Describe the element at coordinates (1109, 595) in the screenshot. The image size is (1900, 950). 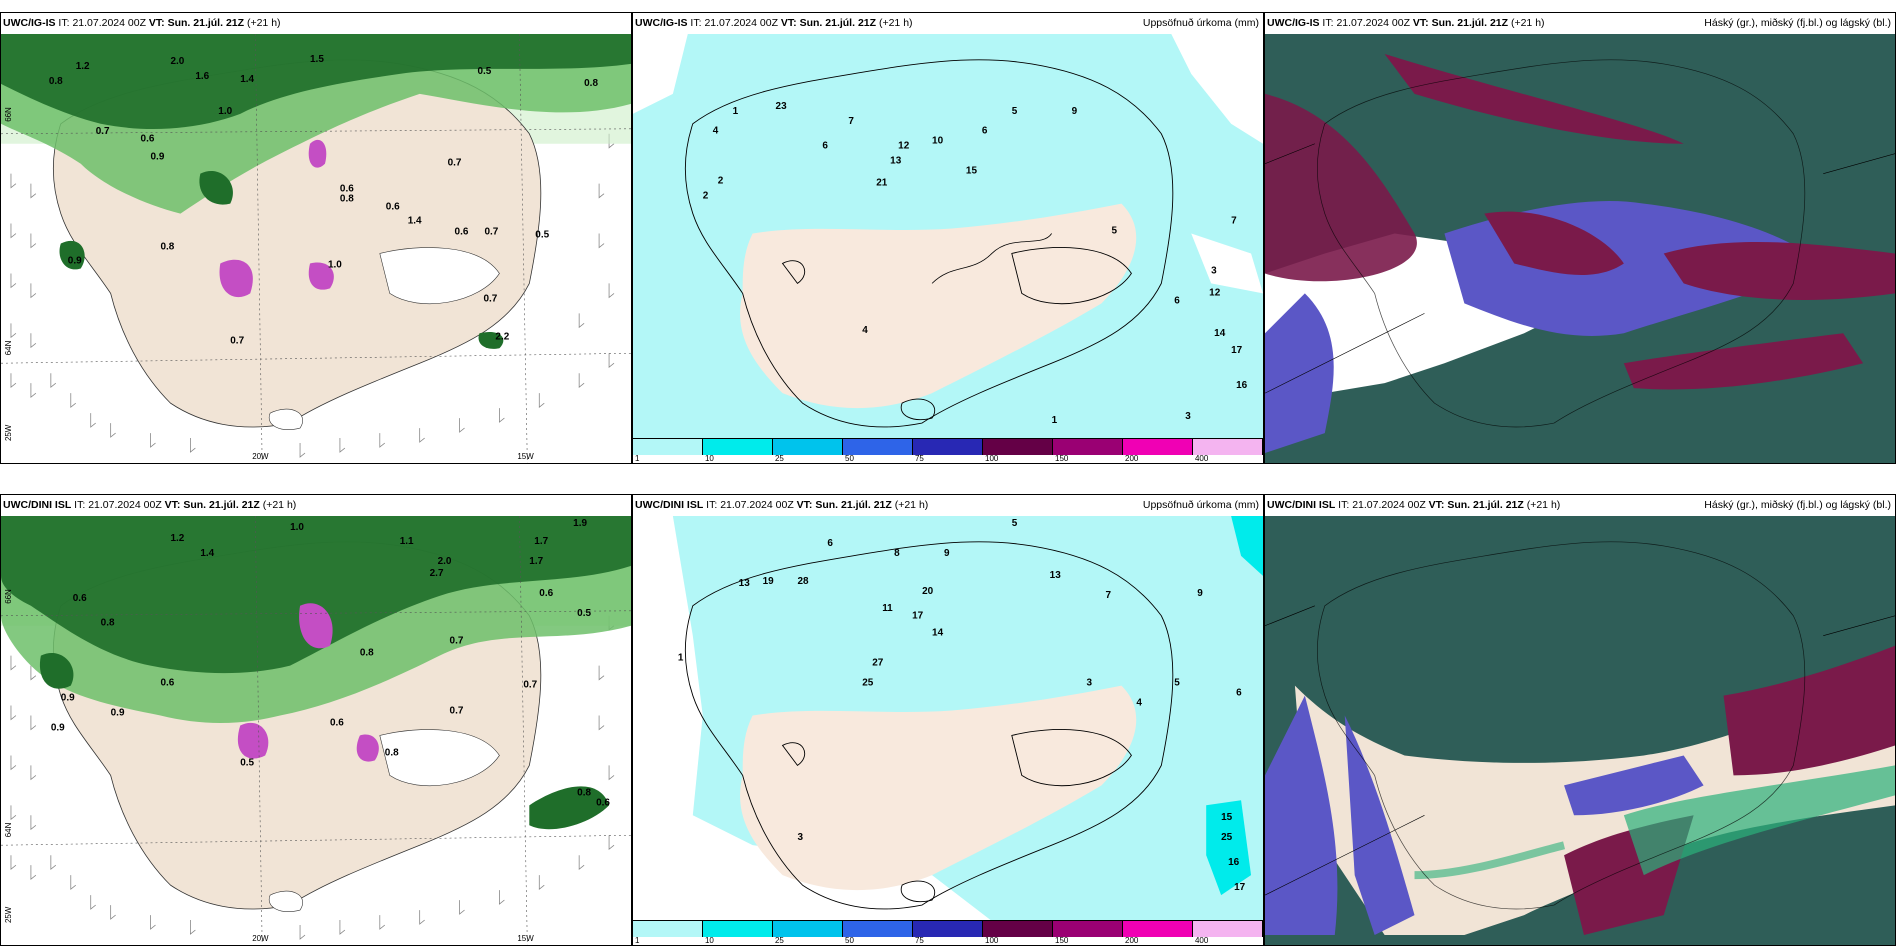
I see `value-label: 7` at that location.